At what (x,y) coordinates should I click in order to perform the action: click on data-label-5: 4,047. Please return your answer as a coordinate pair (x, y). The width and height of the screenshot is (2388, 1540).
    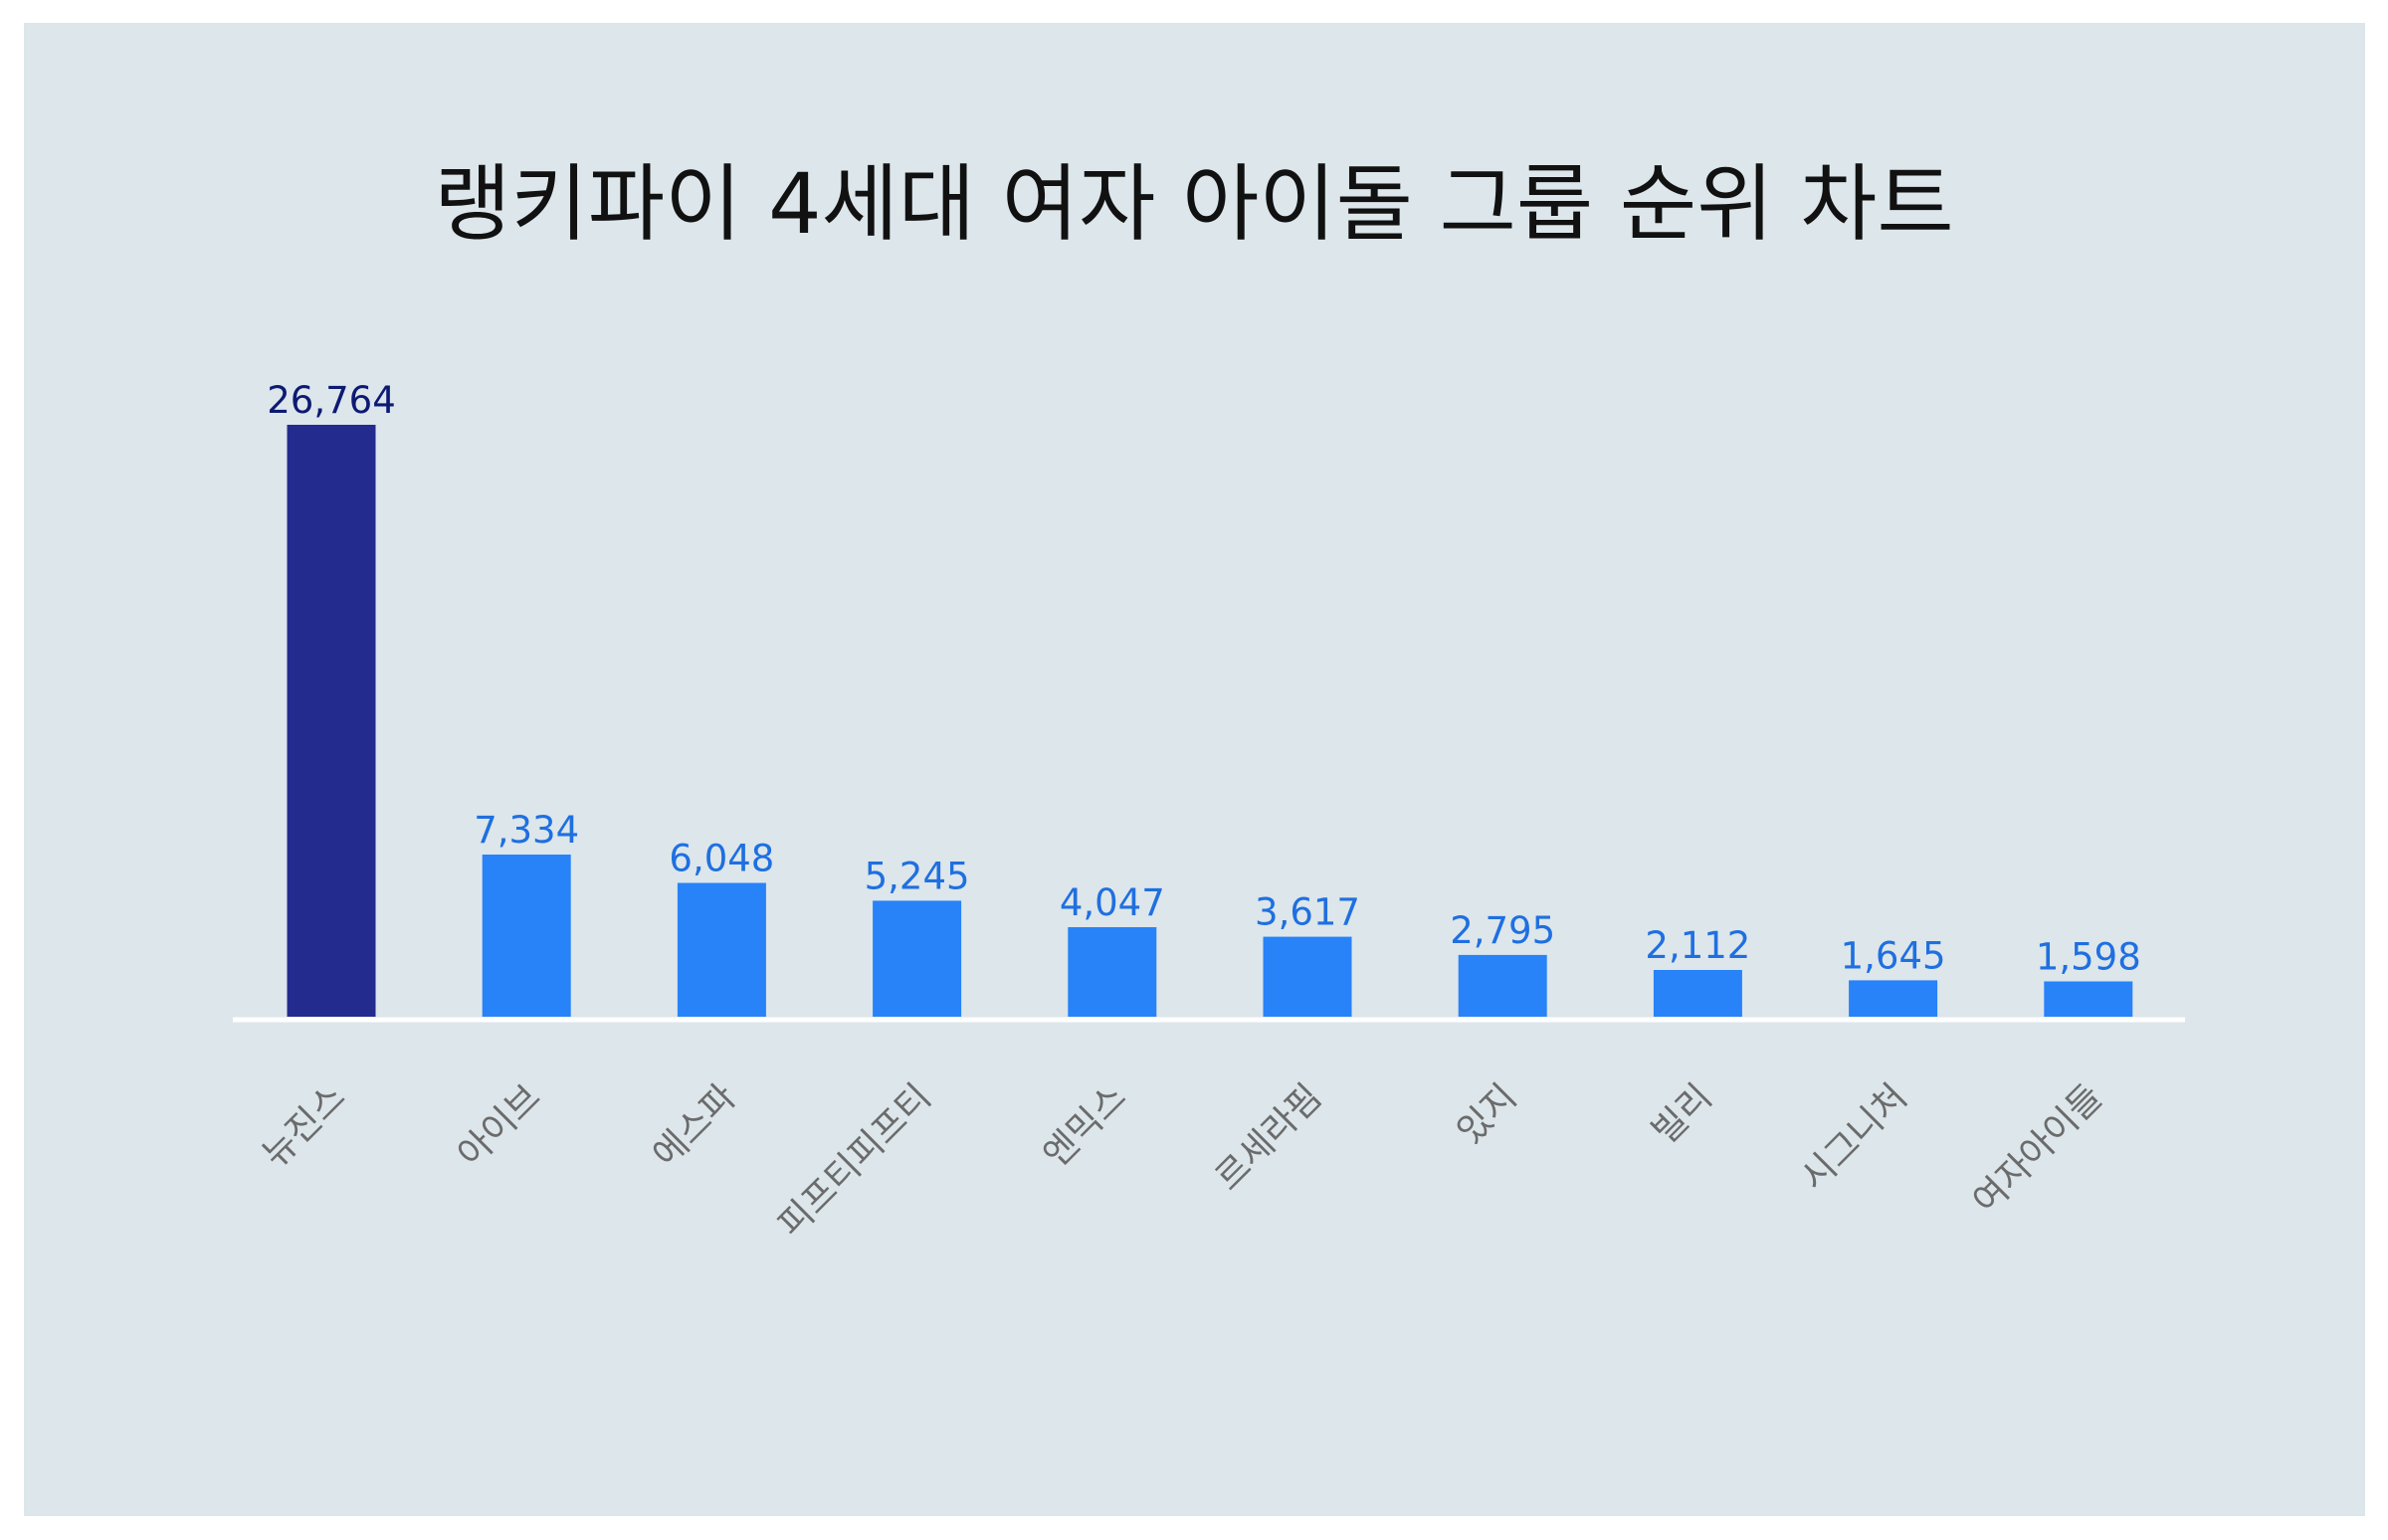
    Looking at the image, I should click on (1112, 902).